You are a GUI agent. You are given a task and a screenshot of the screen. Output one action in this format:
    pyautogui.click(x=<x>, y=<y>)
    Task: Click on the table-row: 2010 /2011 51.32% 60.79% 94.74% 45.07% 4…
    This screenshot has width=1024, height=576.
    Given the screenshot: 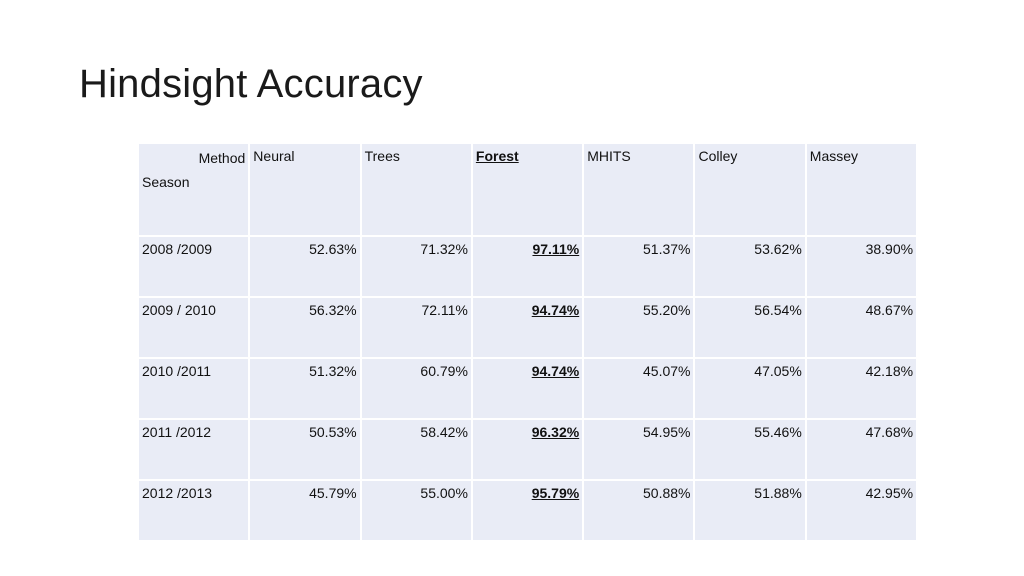 What is the action you would take?
    pyautogui.click(x=527, y=388)
    